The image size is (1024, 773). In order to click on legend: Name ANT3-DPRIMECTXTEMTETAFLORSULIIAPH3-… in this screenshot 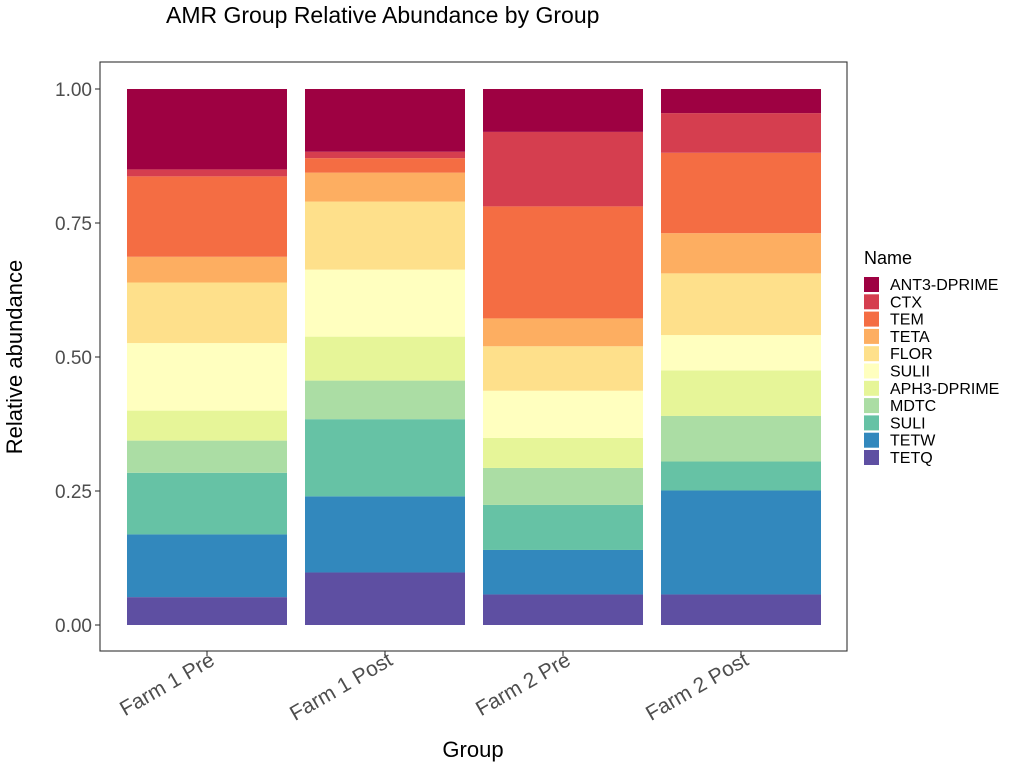, I will do `click(931, 357)`.